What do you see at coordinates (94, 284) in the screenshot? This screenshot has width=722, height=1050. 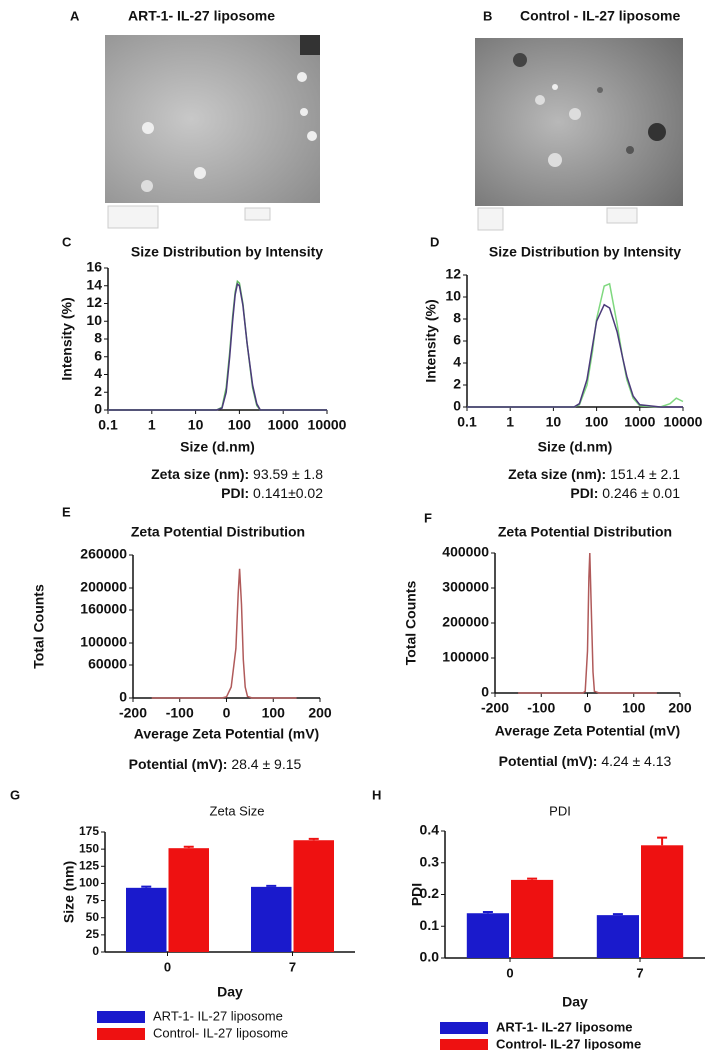 I see `y-tick-label: 14` at bounding box center [94, 284].